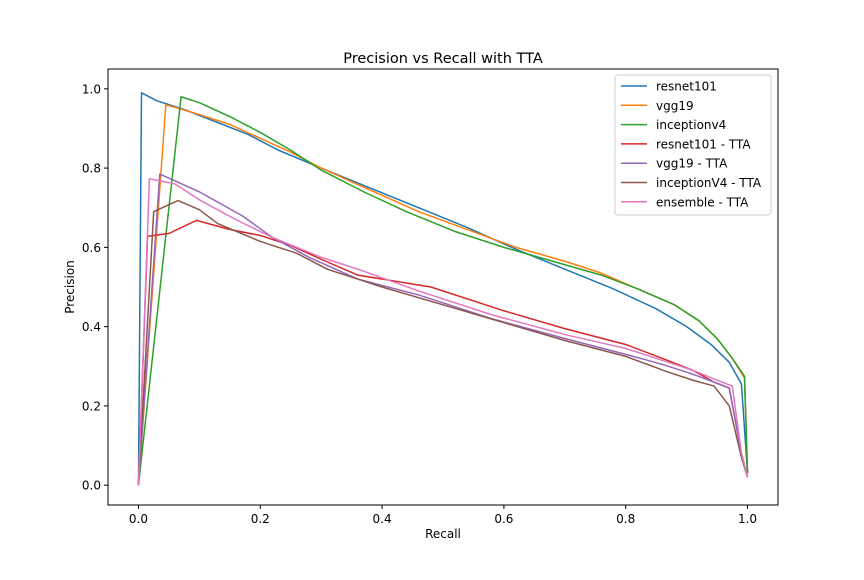 This screenshot has height=580, width=864. I want to click on y-axis-label: Precision, so click(70, 287).